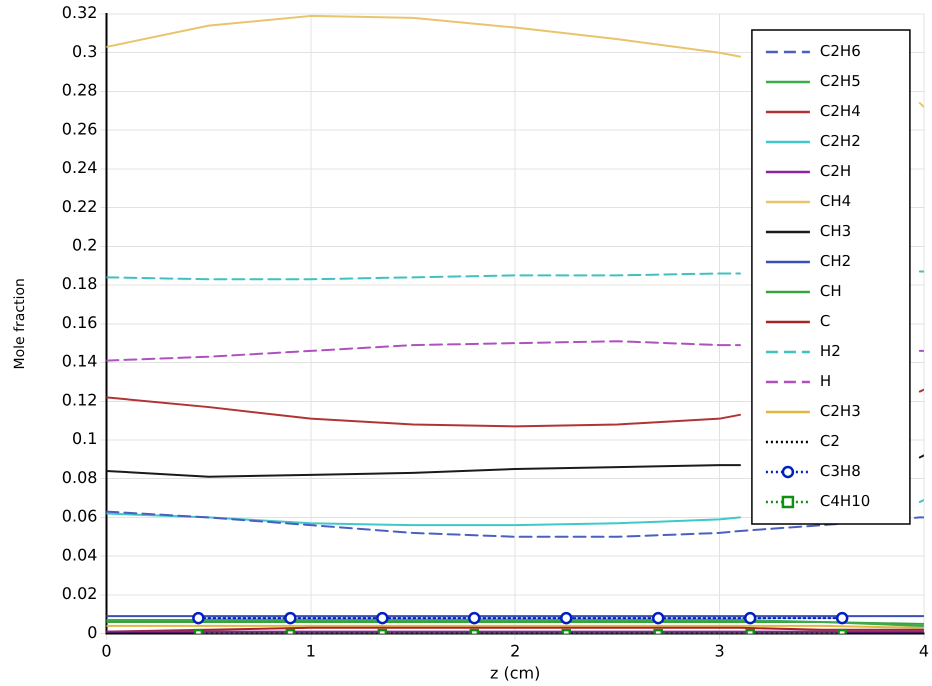  Describe the element at coordinates (836, 231) in the screenshot. I see `legend-label: CH3` at that location.